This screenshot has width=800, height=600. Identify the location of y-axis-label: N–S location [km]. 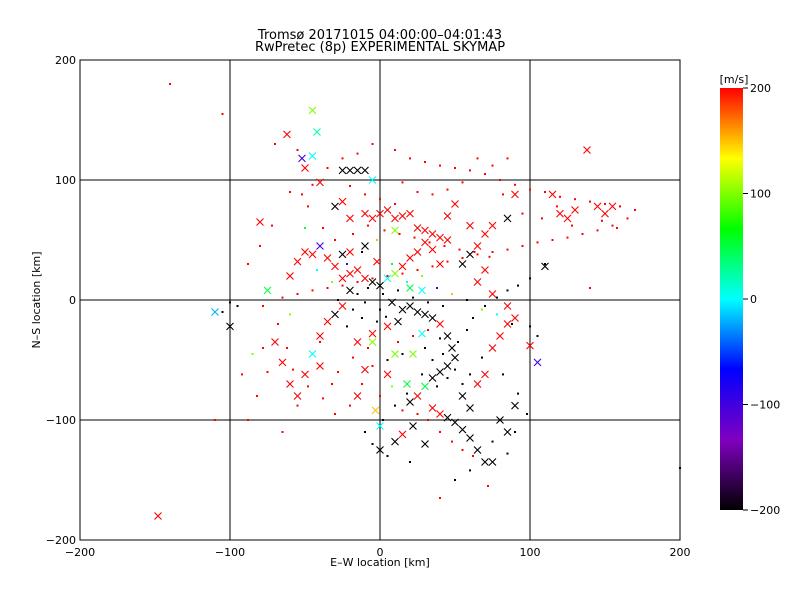
(36, 299).